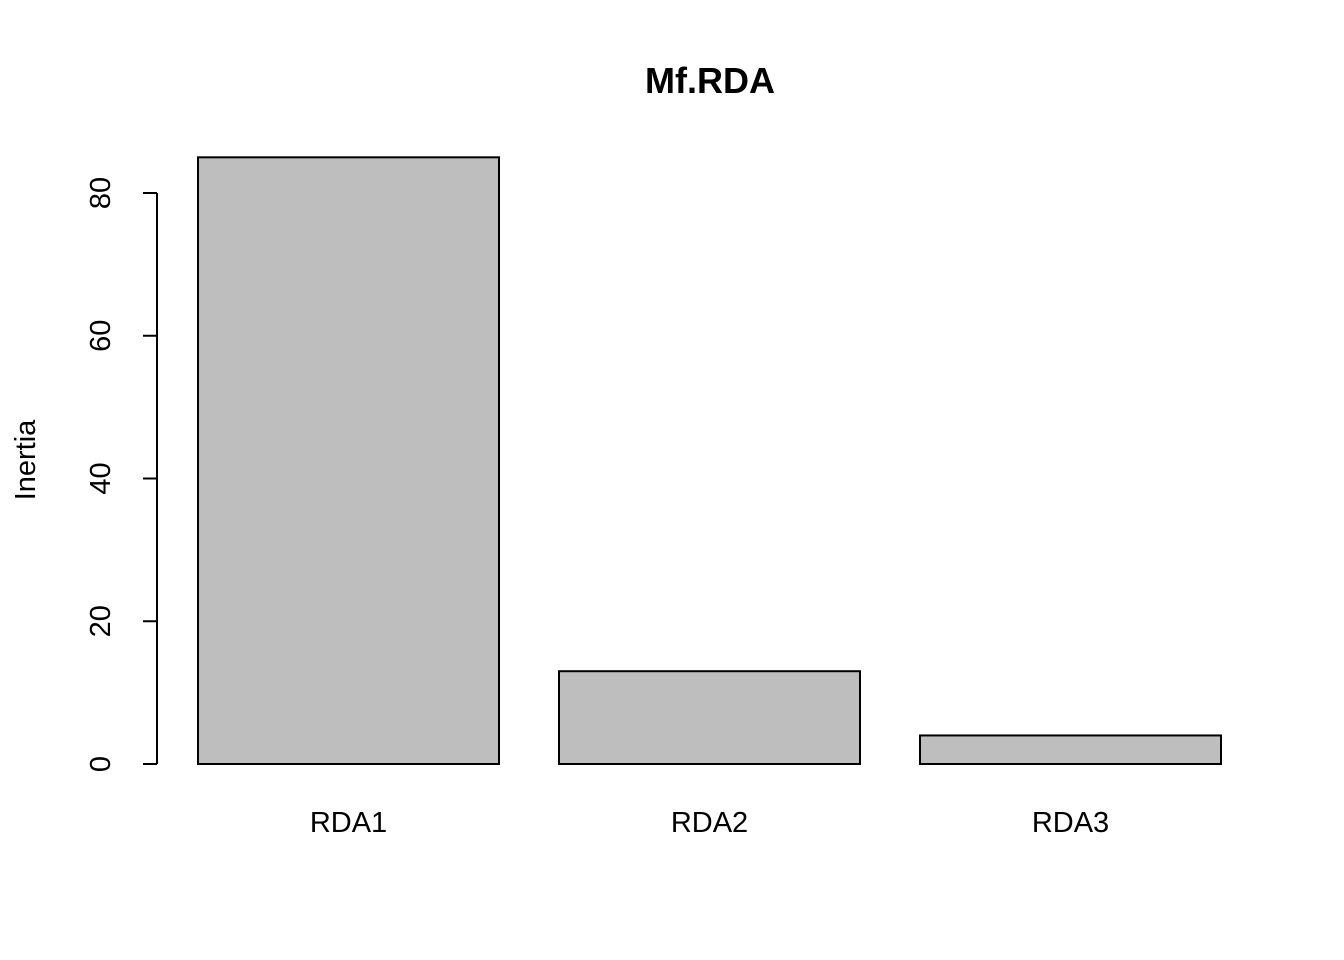 The image size is (1344, 960). Describe the element at coordinates (121, 474) in the screenshot. I see `y-axis: 0 20 40 60 80` at that location.